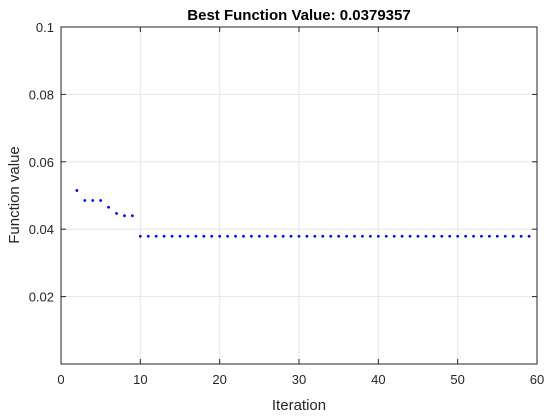 The height and width of the screenshot is (419, 550). I want to click on x-tick-label: 30, so click(299, 379).